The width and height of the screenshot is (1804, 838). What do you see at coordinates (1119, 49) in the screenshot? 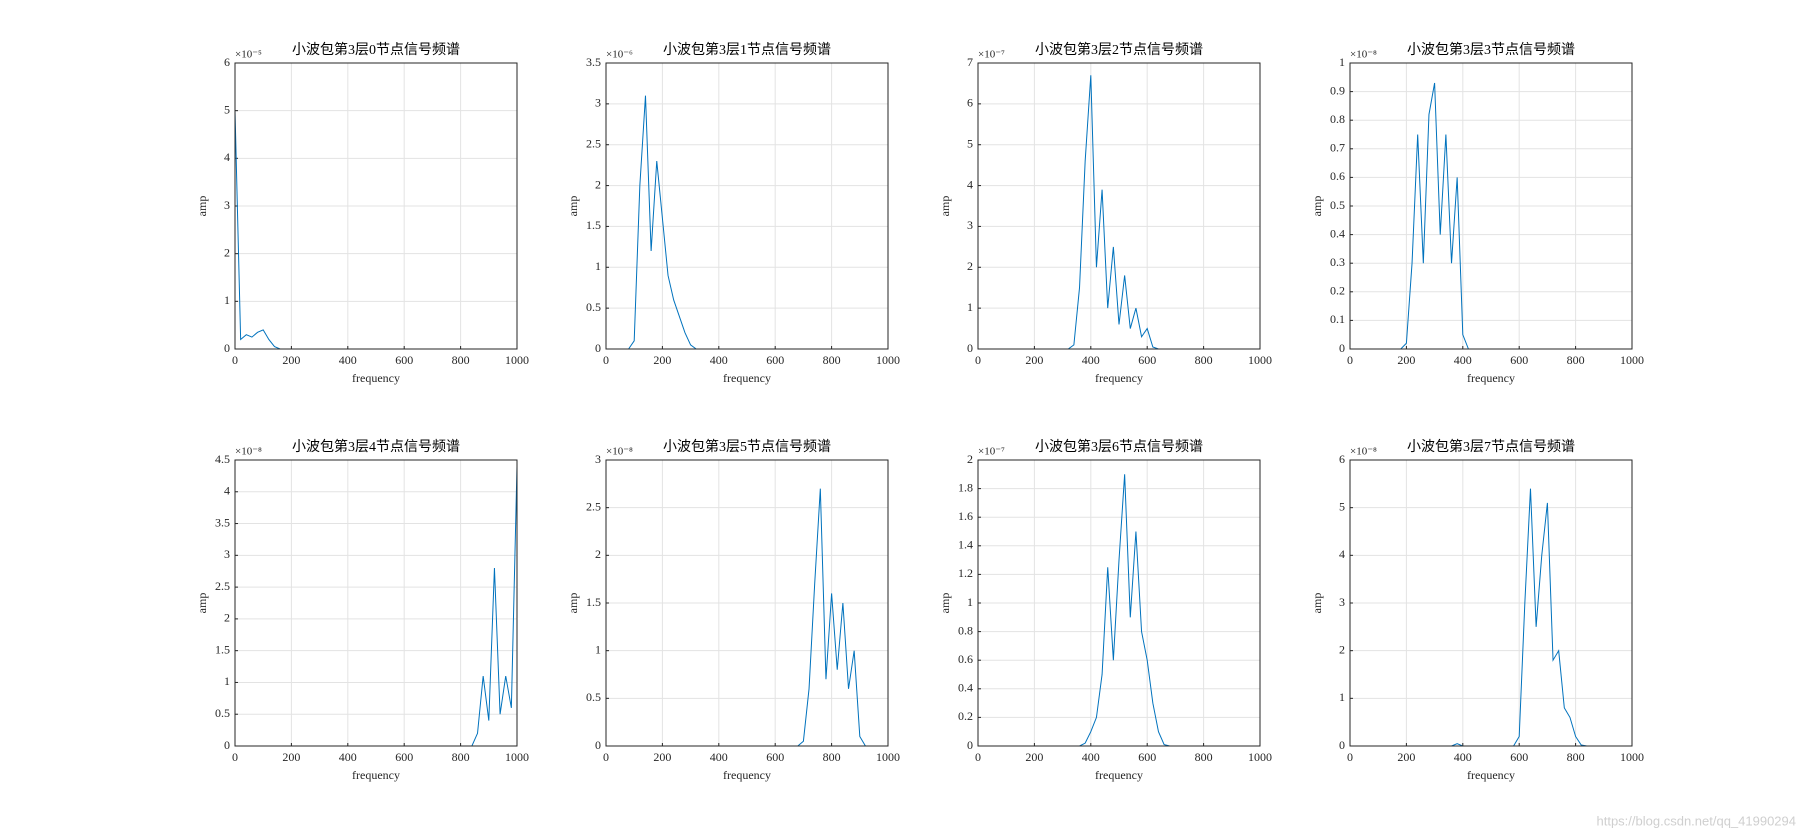
I see `chart-title: 小波包第3层2节点信号频谱` at bounding box center [1119, 49].